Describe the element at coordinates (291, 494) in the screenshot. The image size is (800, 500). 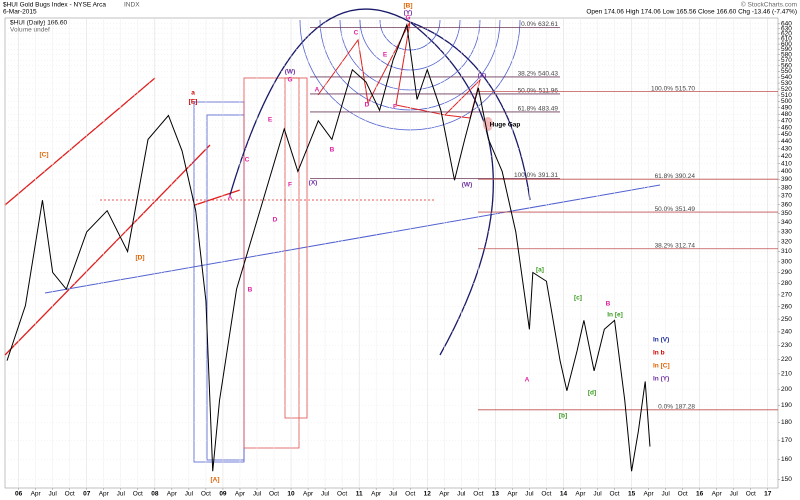
I see `x-tick-label: 10` at that location.